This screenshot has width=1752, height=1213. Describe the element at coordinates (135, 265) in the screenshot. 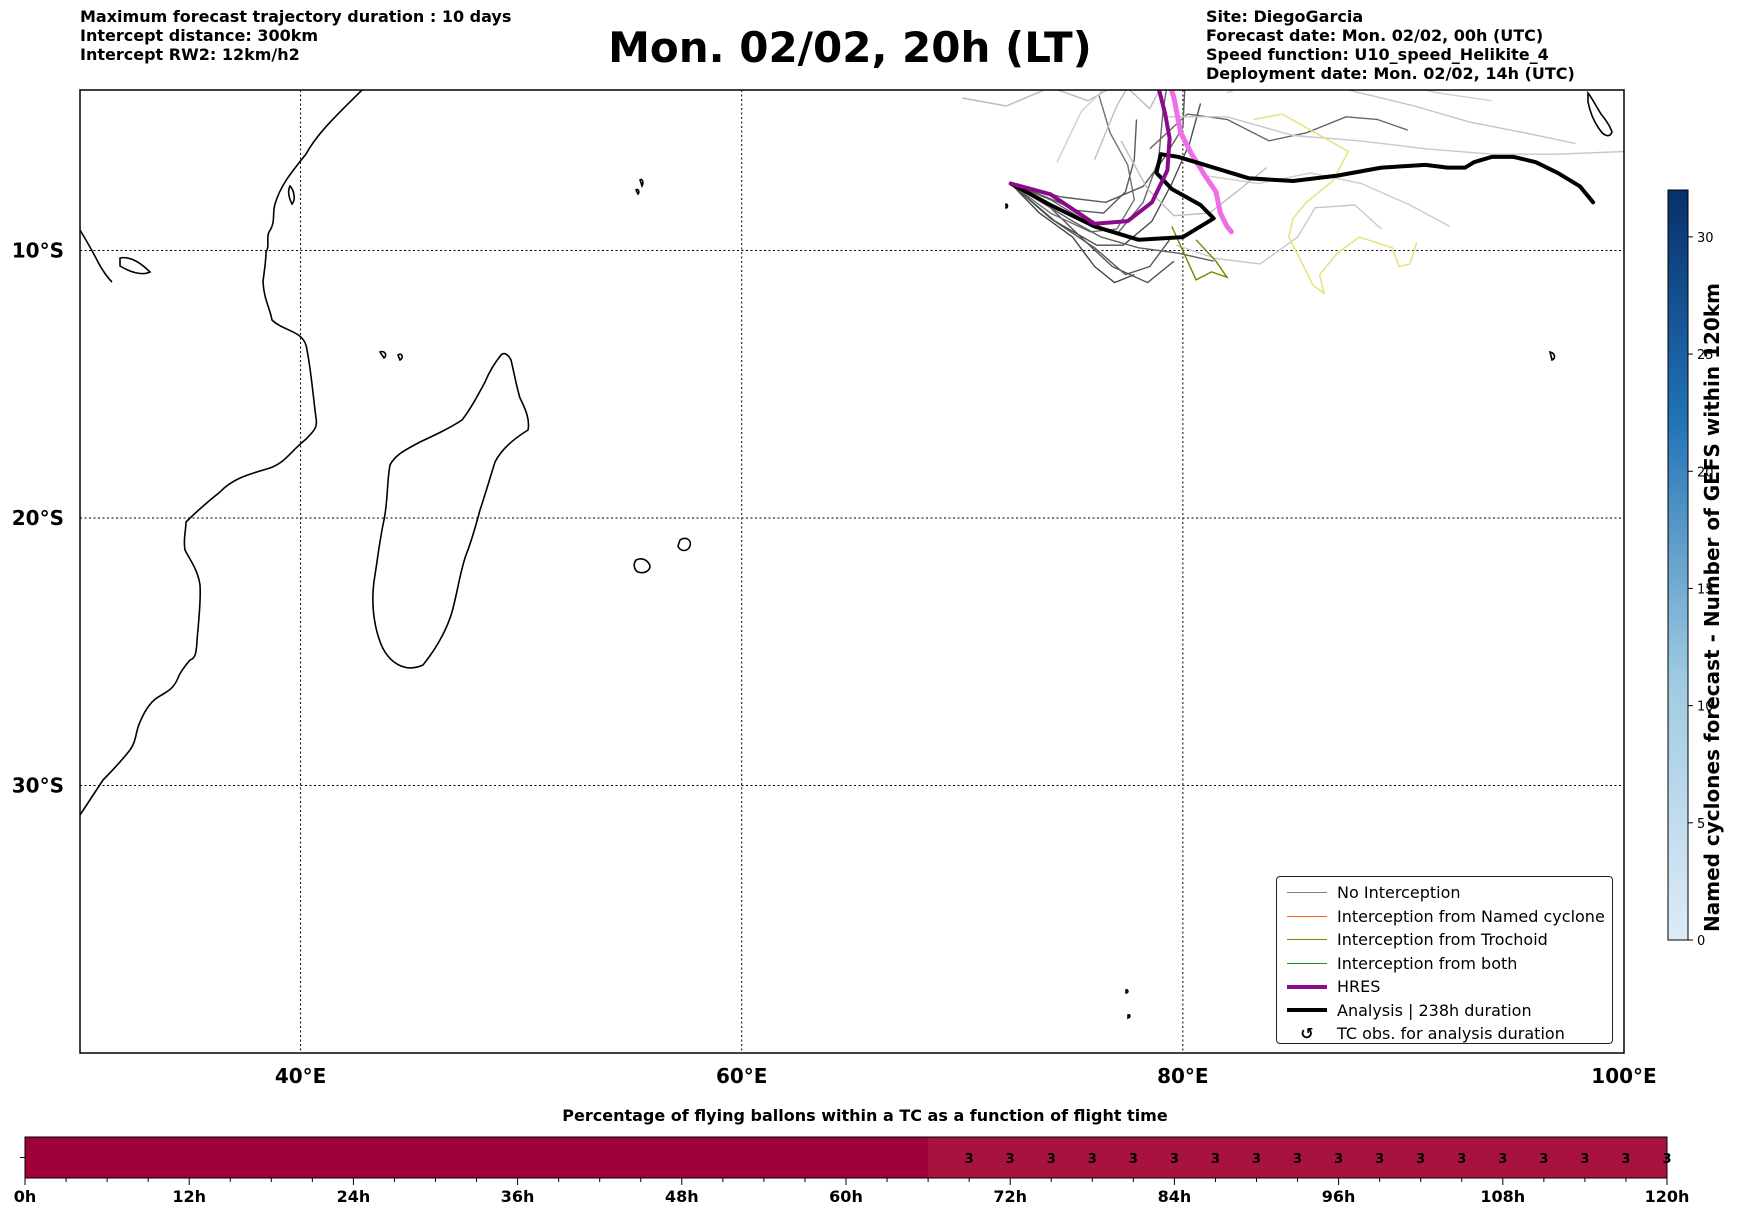

I see `island-socotra-area` at that location.